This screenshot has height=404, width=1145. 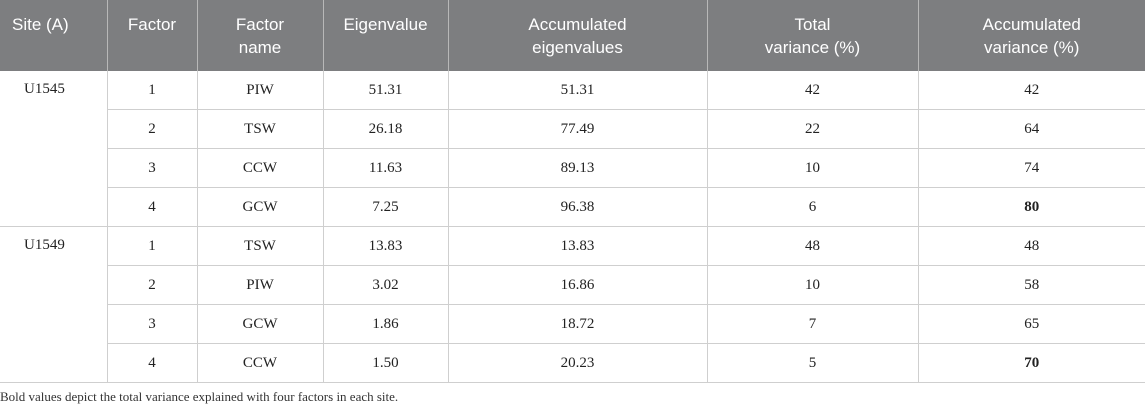 I want to click on table-row: 3 CCW 11.63 89.13 10 74, so click(x=572, y=168).